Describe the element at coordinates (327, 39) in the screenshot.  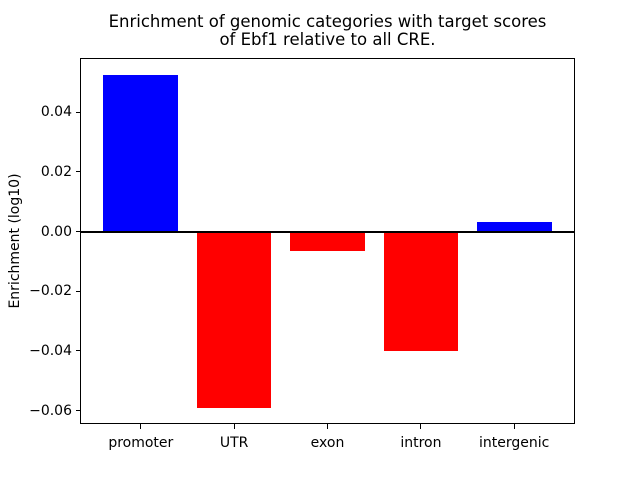
I see `chart-title-line2: of Ebf1 relative to all CRE.` at that location.